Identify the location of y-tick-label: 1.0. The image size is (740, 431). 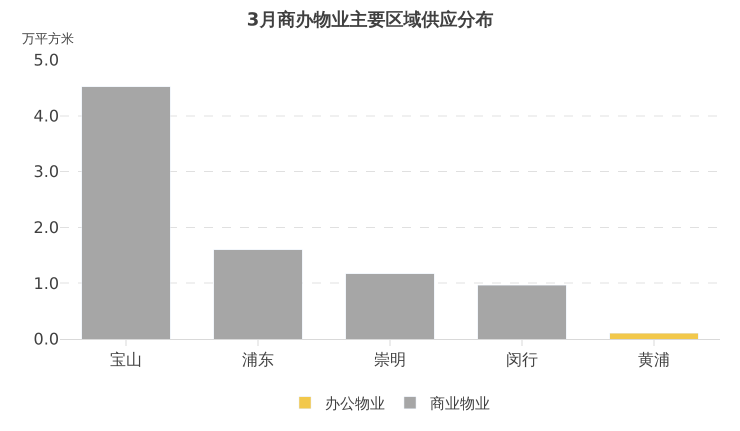
(46, 283).